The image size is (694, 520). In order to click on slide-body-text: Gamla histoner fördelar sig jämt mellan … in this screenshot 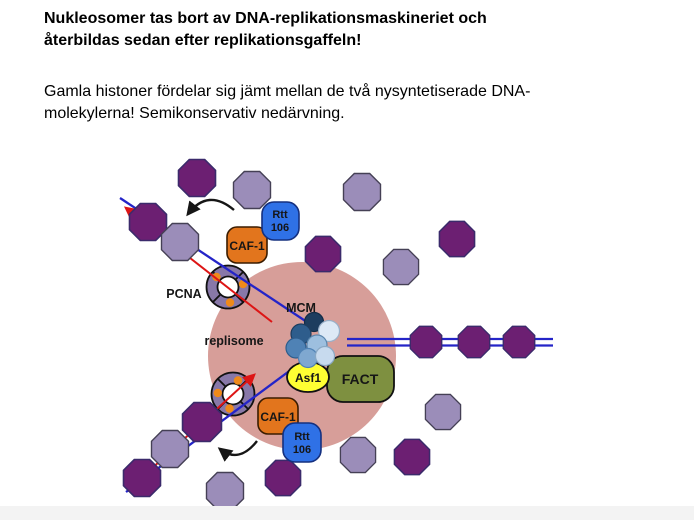, I will do `click(359, 103)`.